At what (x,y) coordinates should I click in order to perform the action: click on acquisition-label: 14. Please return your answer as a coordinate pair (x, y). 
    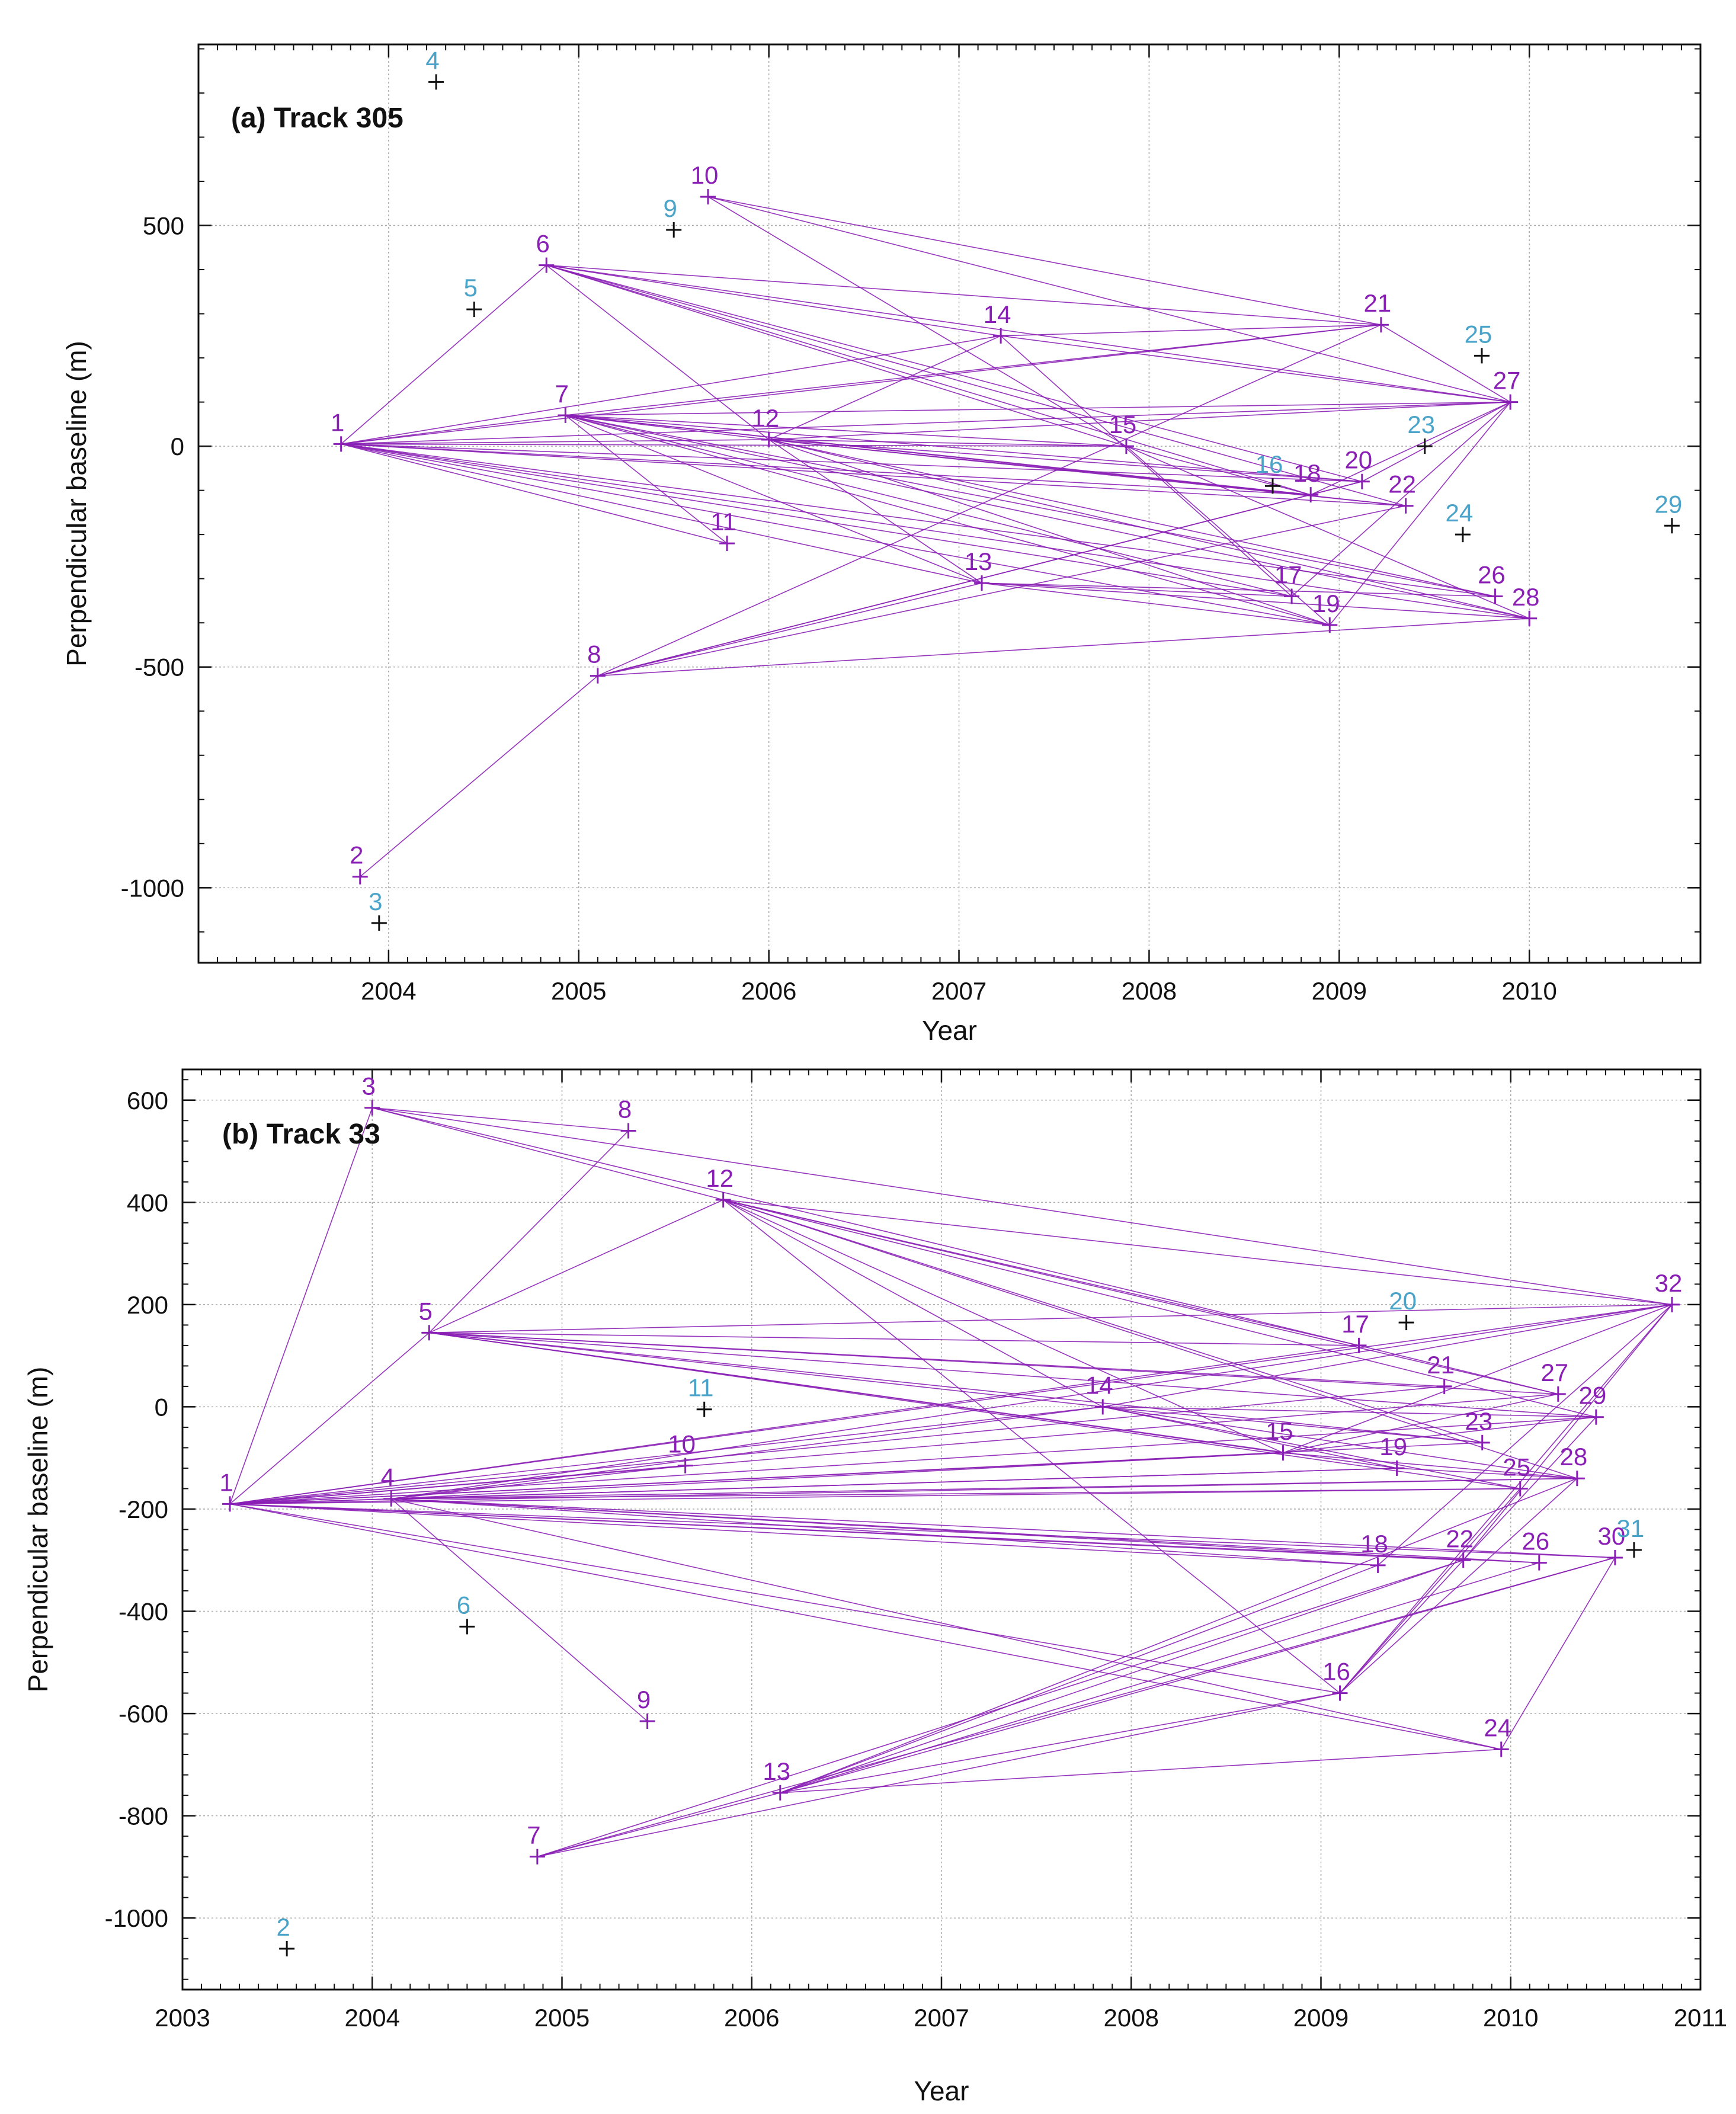
    Looking at the image, I should click on (1099, 1385).